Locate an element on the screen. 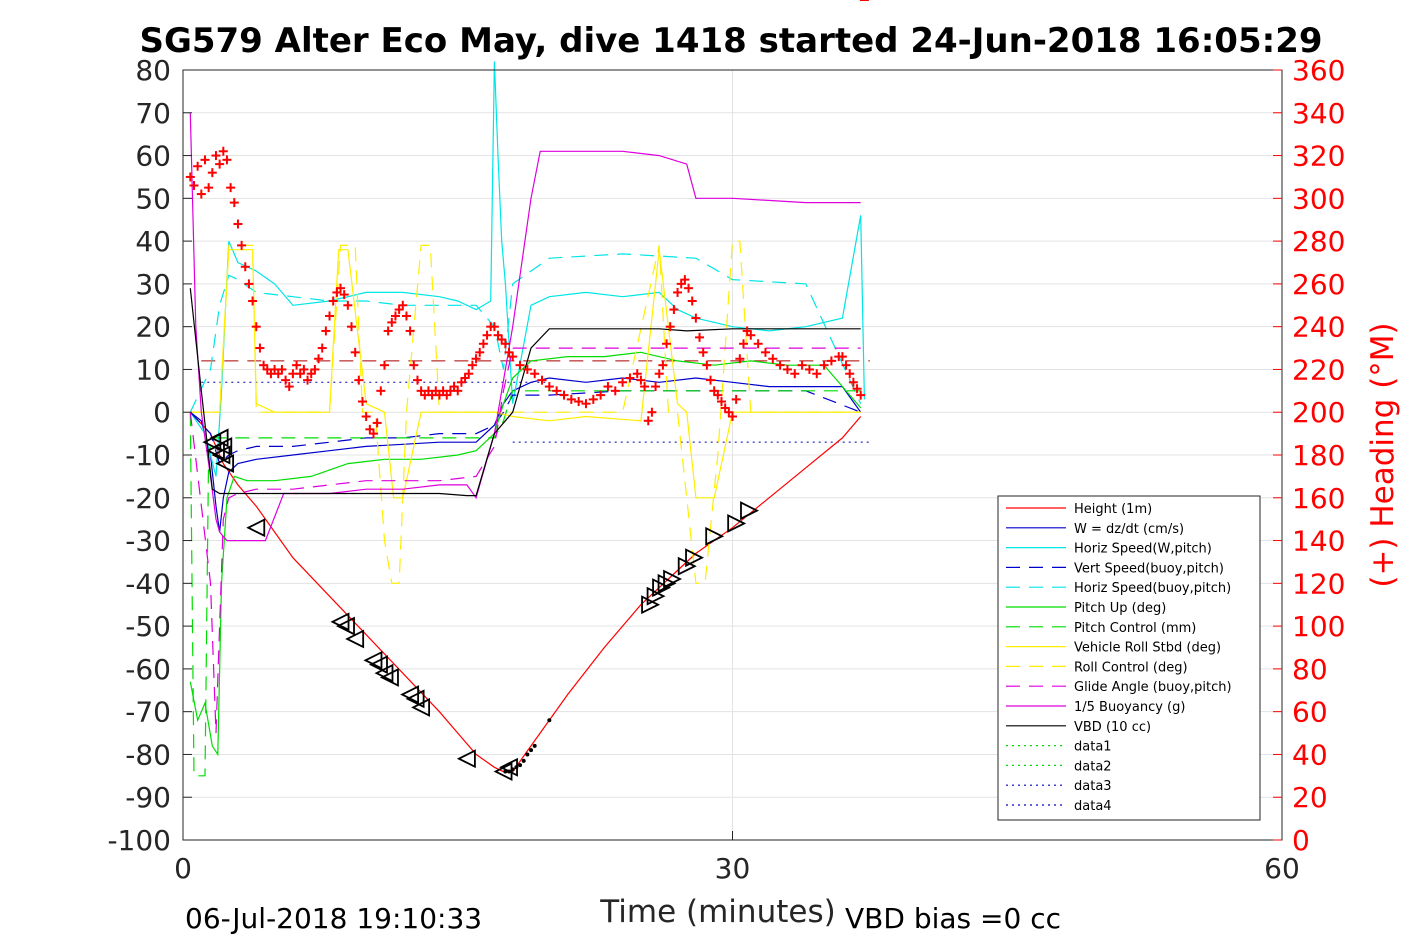  x-tick-label: 0 is located at coordinates (183, 868).